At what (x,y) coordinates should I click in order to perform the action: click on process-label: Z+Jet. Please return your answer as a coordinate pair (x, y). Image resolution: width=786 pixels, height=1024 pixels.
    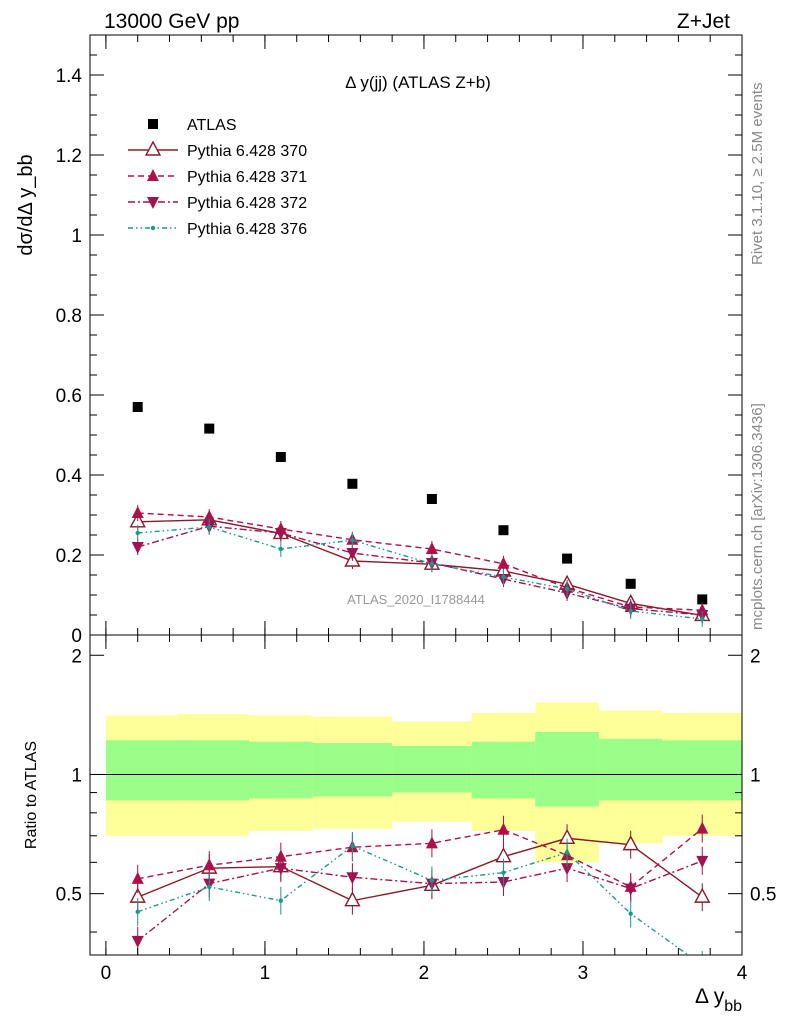
    Looking at the image, I should click on (703, 21).